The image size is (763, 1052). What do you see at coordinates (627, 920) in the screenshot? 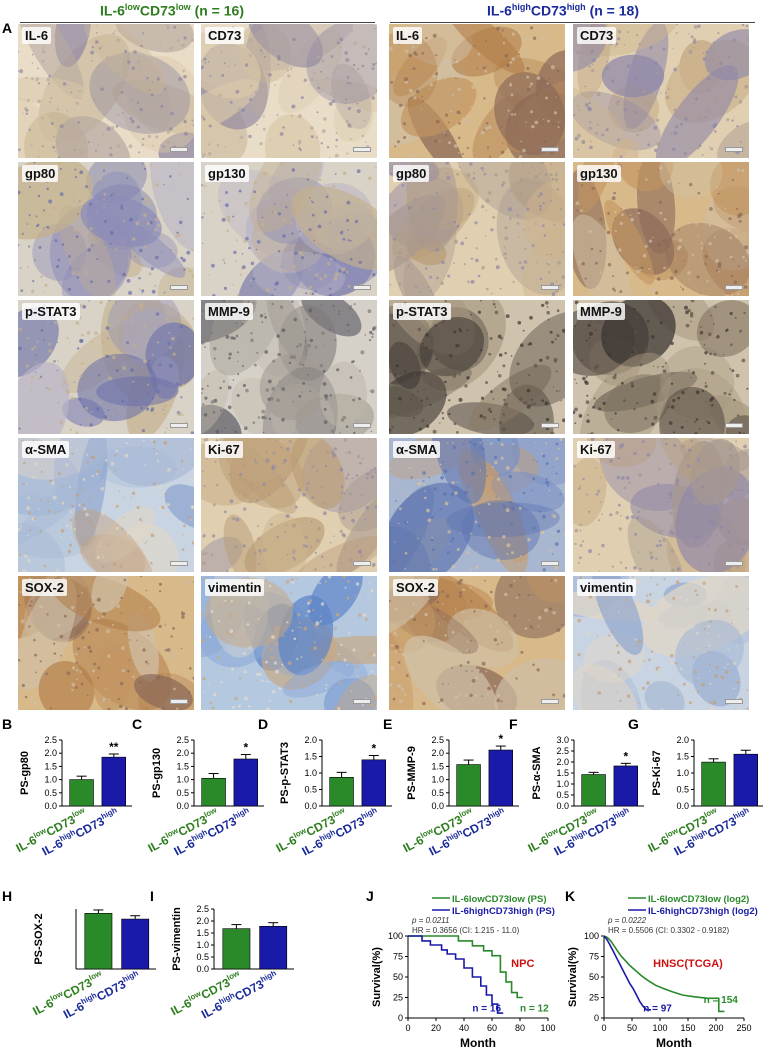
I see `p-value: p = 0.0222` at bounding box center [627, 920].